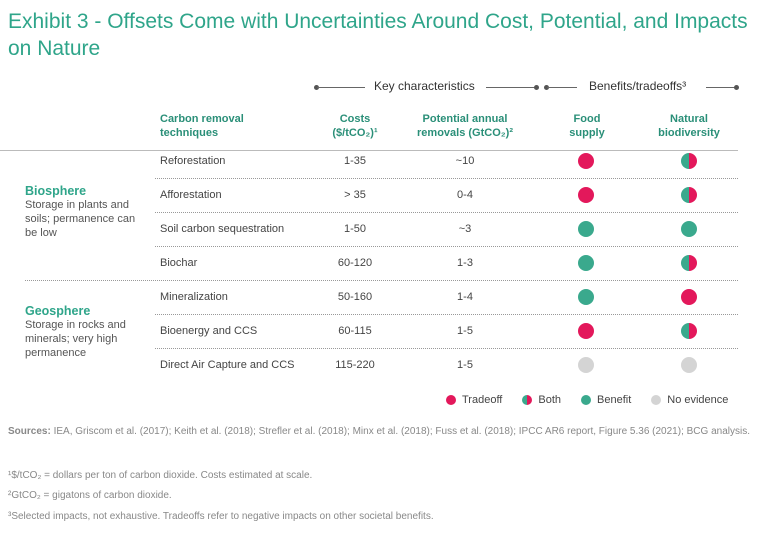  I want to click on removals-cell: ~3, so click(465, 229).